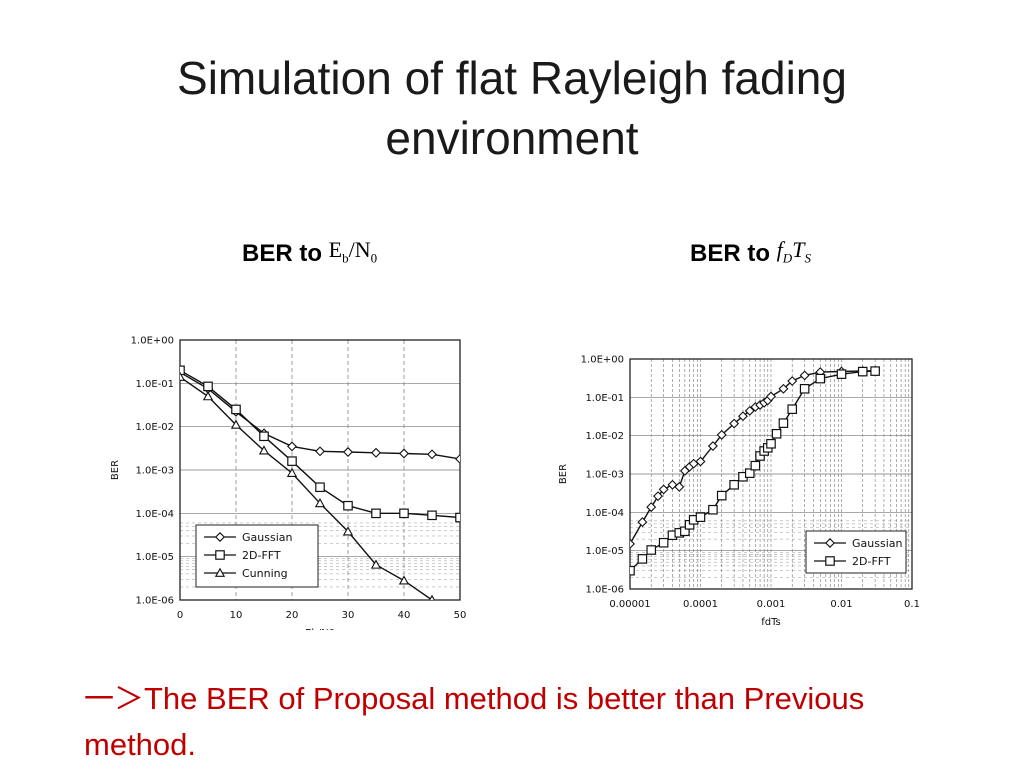 The image size is (1024, 768). I want to click on eb-n0-formula: Eb/N0, so click(353, 251).